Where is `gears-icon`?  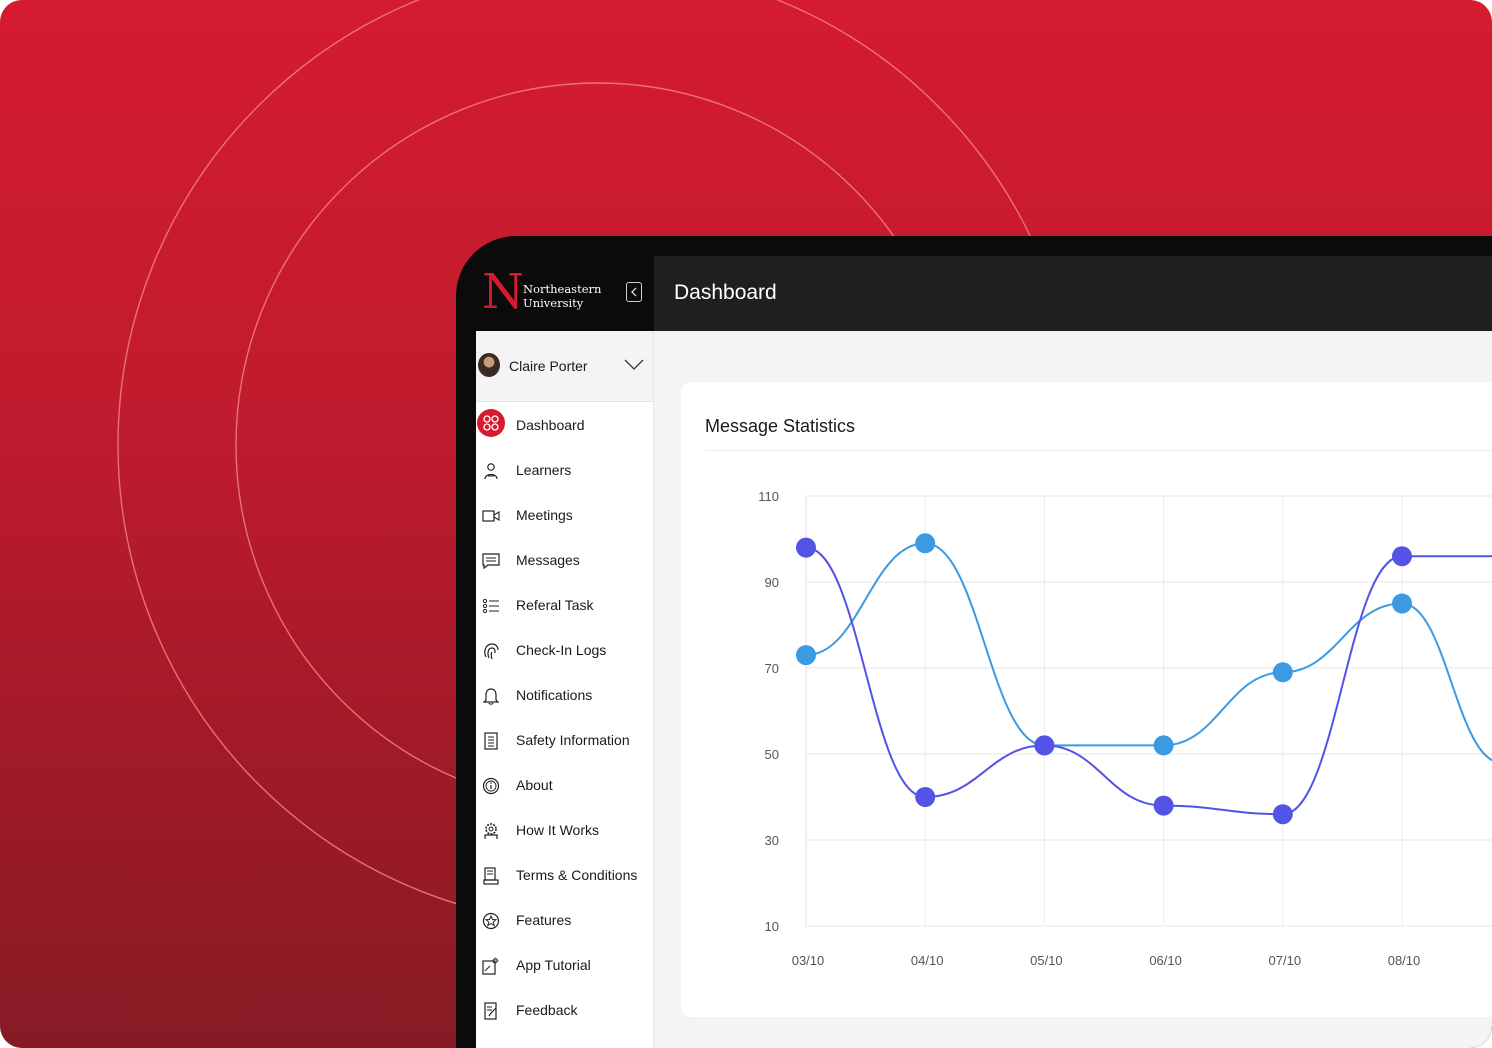 gears-icon is located at coordinates (491, 831).